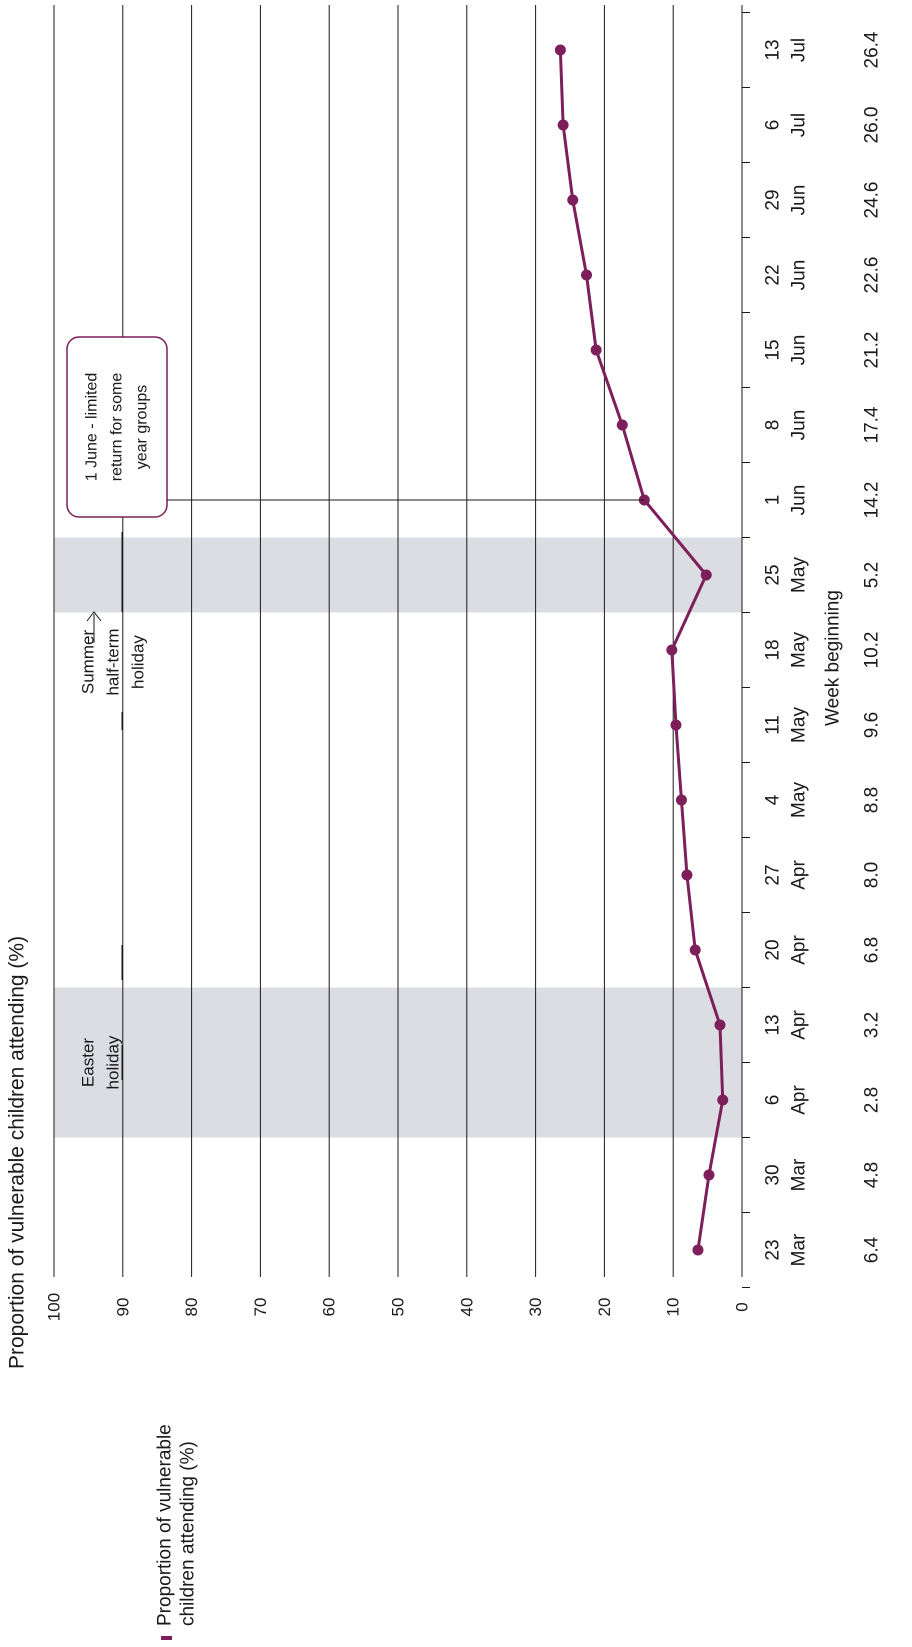  What do you see at coordinates (673, 1307) in the screenshot?
I see `y-tick-label: 10` at bounding box center [673, 1307].